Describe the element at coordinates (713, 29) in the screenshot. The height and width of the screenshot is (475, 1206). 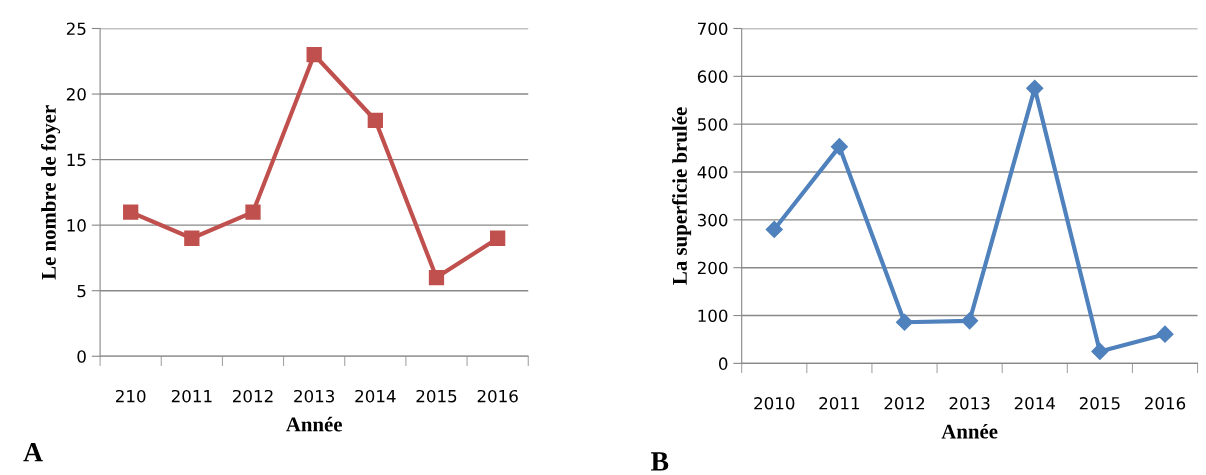
I see `y-tick-label: 700` at that location.